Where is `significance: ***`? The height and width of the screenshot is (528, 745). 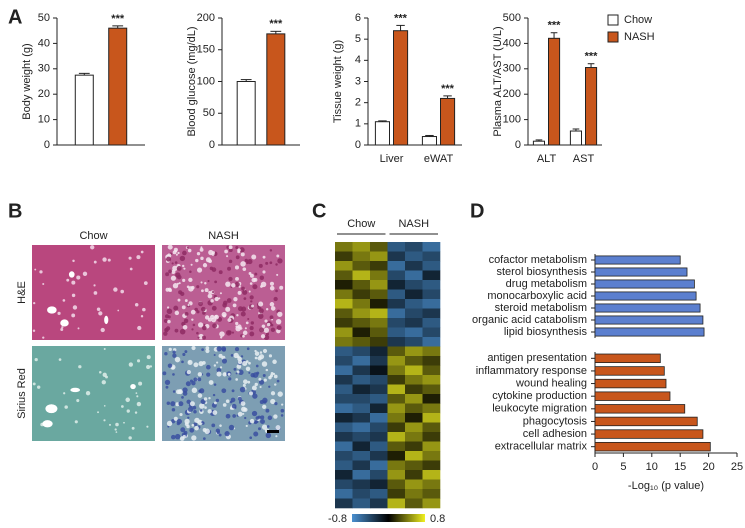 significance: *** is located at coordinates (276, 24).